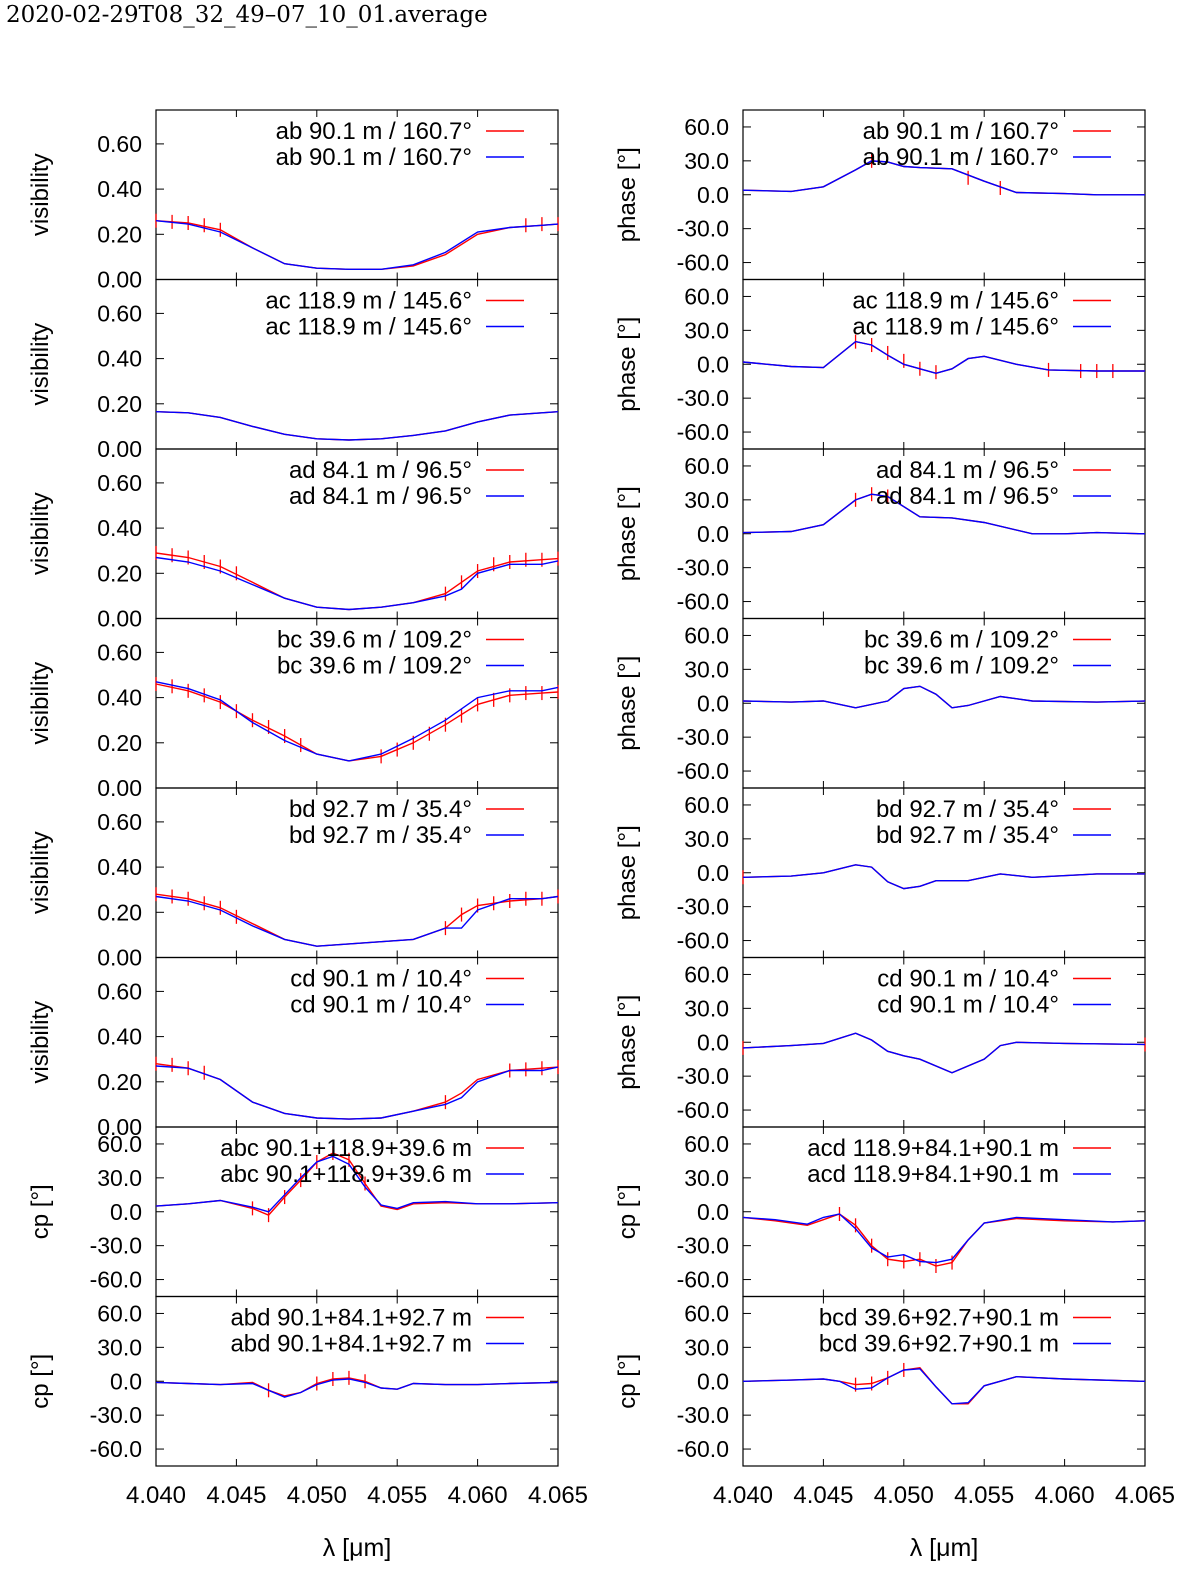 The height and width of the screenshot is (1583, 1200). Describe the element at coordinates (713, 1212) in the screenshot. I see `panel-1-6-ytick-label: 0.0` at that location.